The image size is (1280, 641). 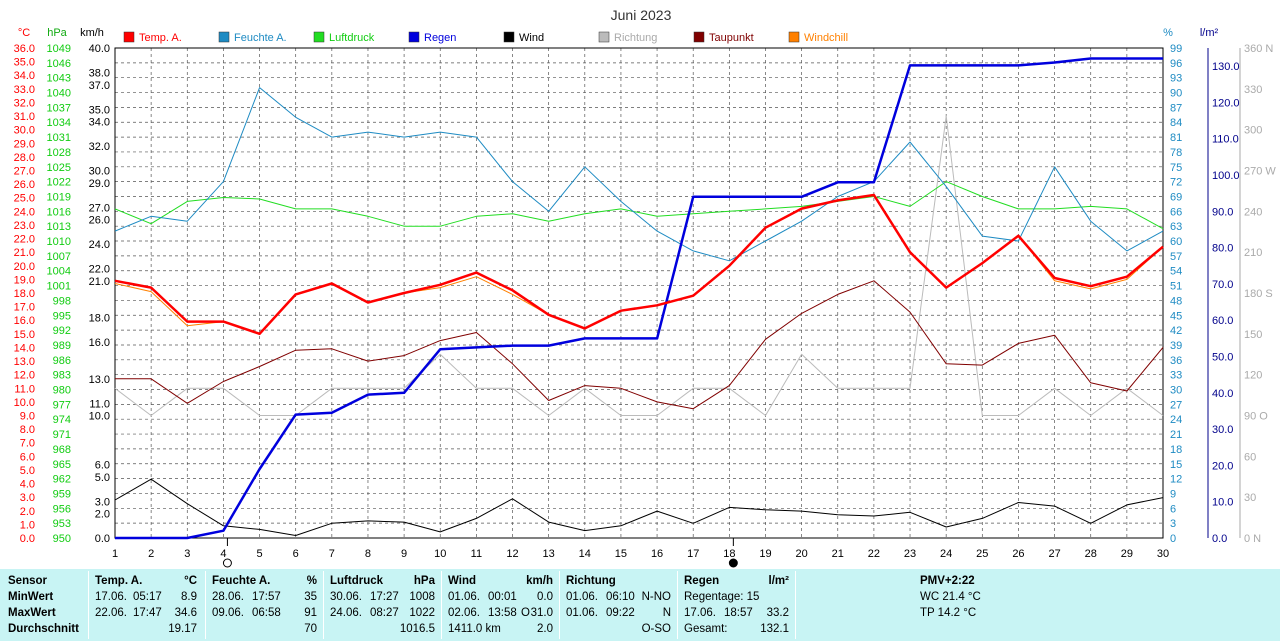 I want to click on pressure-tick: 986, so click(x=62, y=361).